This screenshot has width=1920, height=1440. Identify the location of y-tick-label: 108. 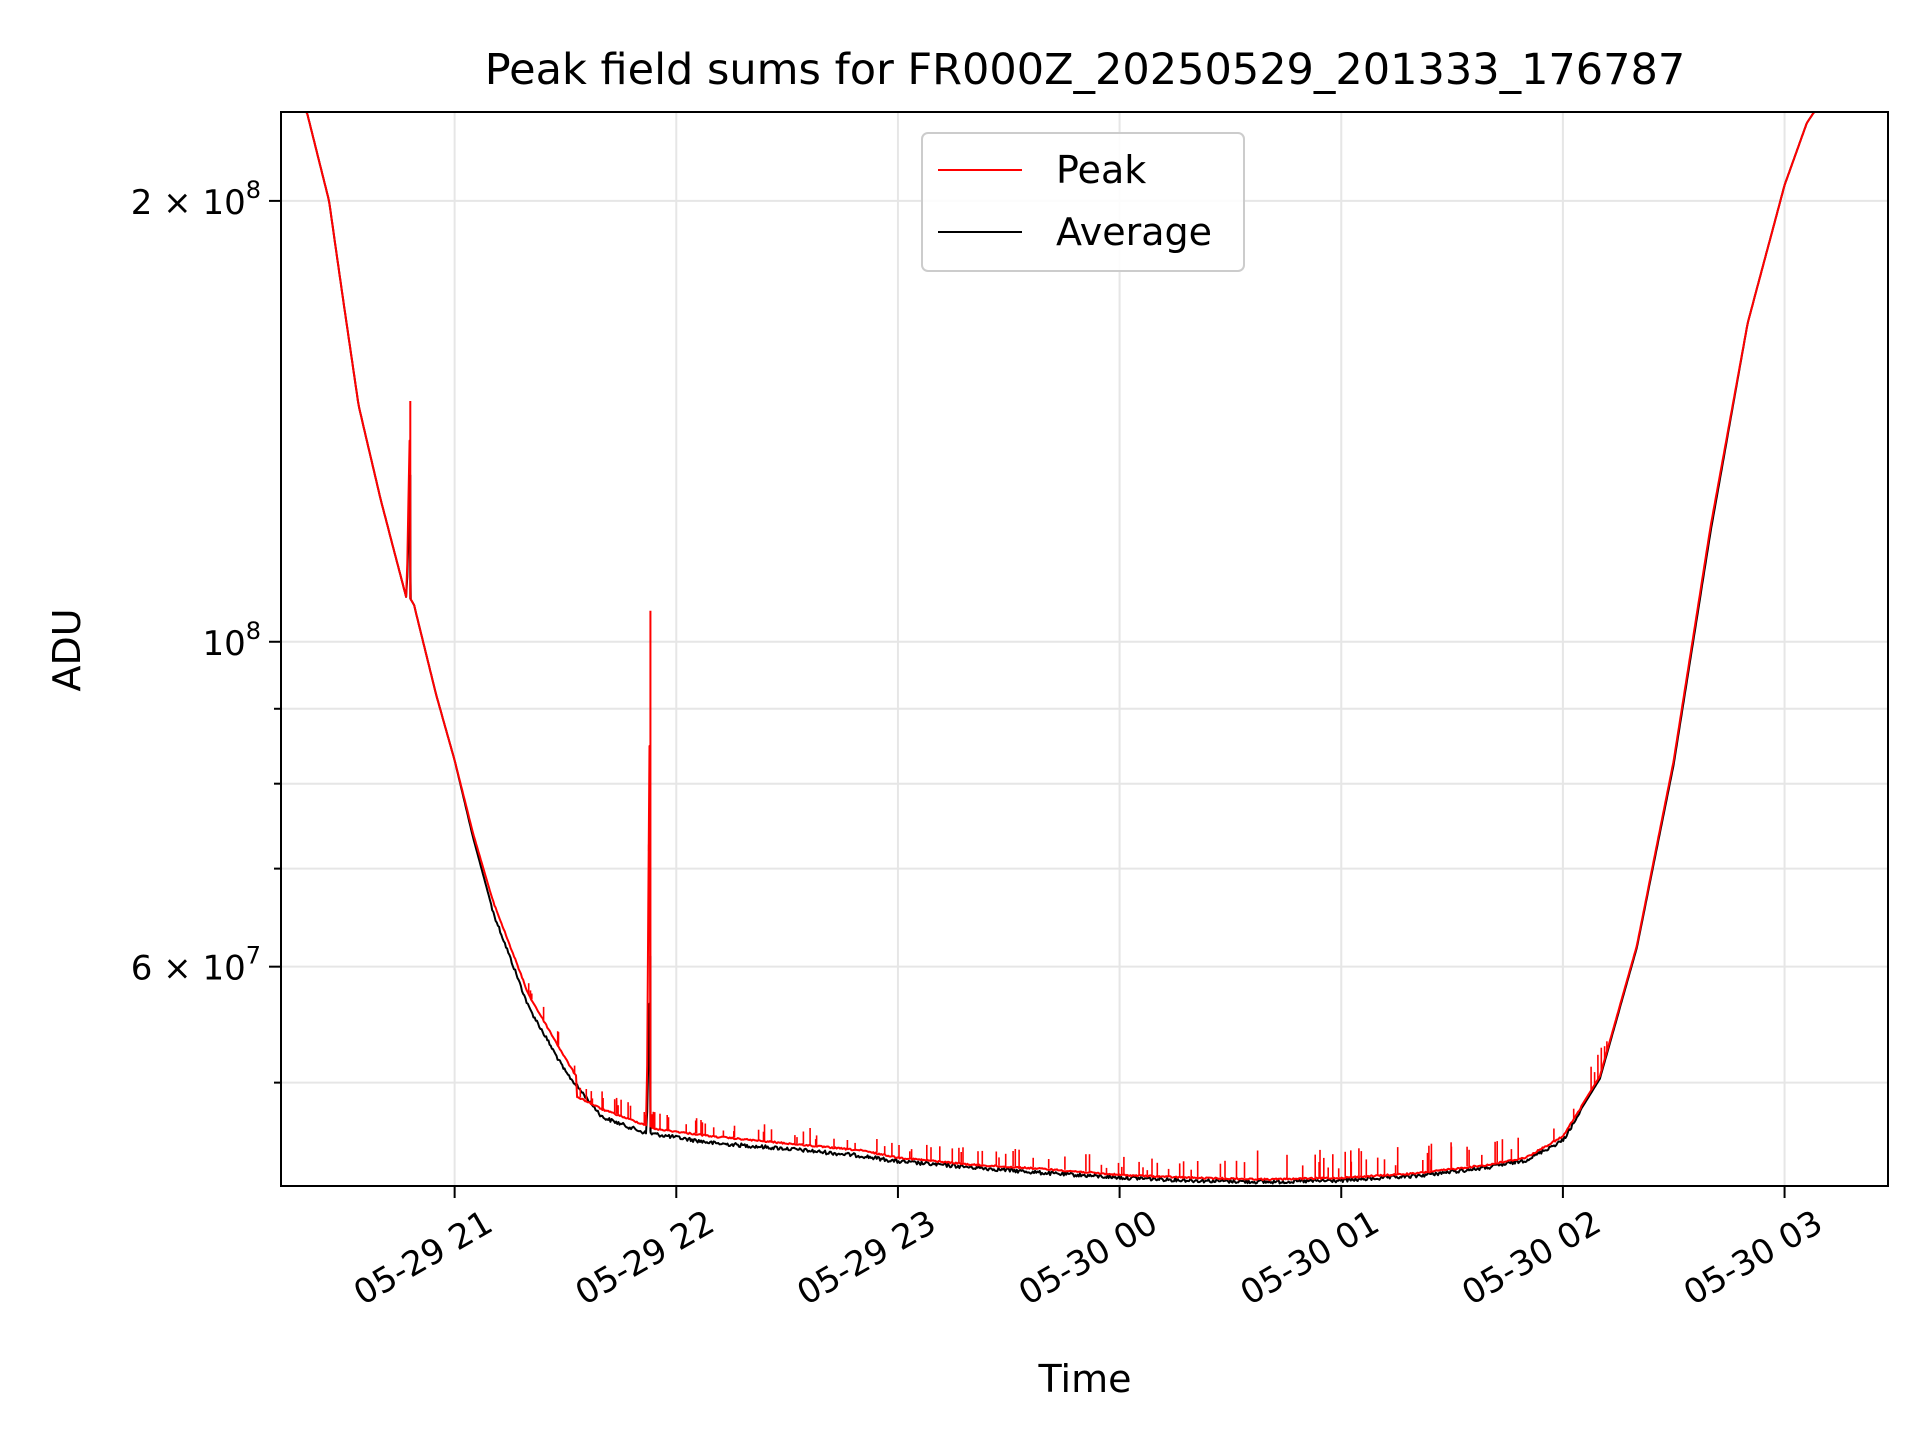
(231, 640).